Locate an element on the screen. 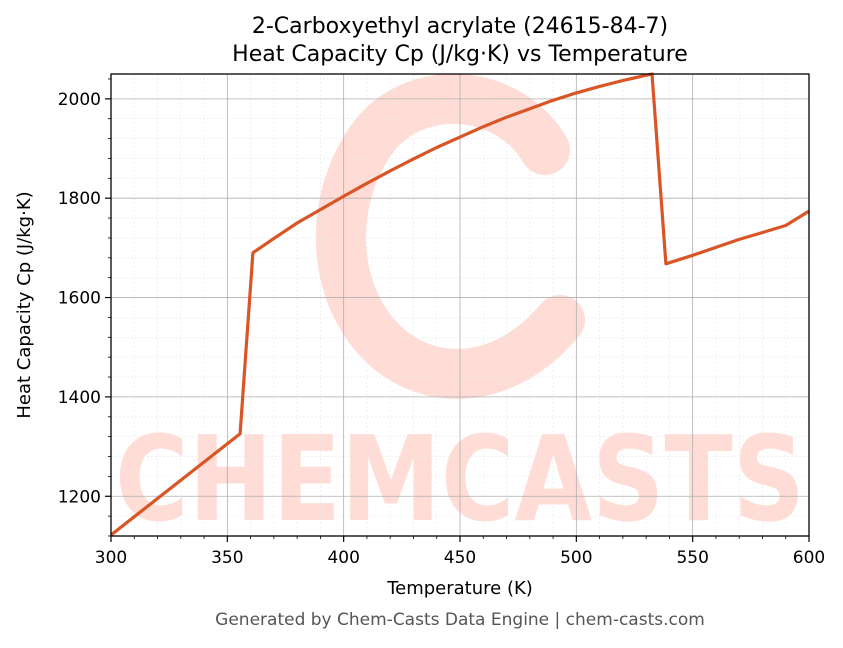 The height and width of the screenshot is (648, 843). chart-title-line1: 2-Carboxyethyl acrylate (24615-84-7) is located at coordinates (460, 26).